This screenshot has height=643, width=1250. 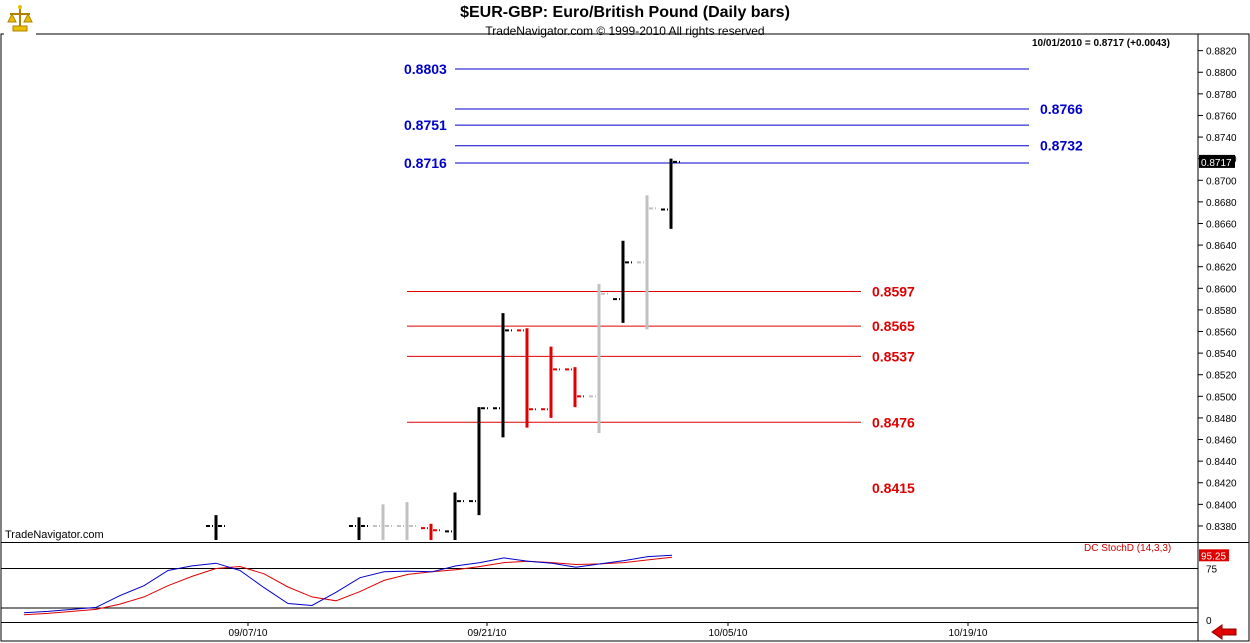 What do you see at coordinates (1221, 246) in the screenshot?
I see `y-tick-label: 0.8640` at bounding box center [1221, 246].